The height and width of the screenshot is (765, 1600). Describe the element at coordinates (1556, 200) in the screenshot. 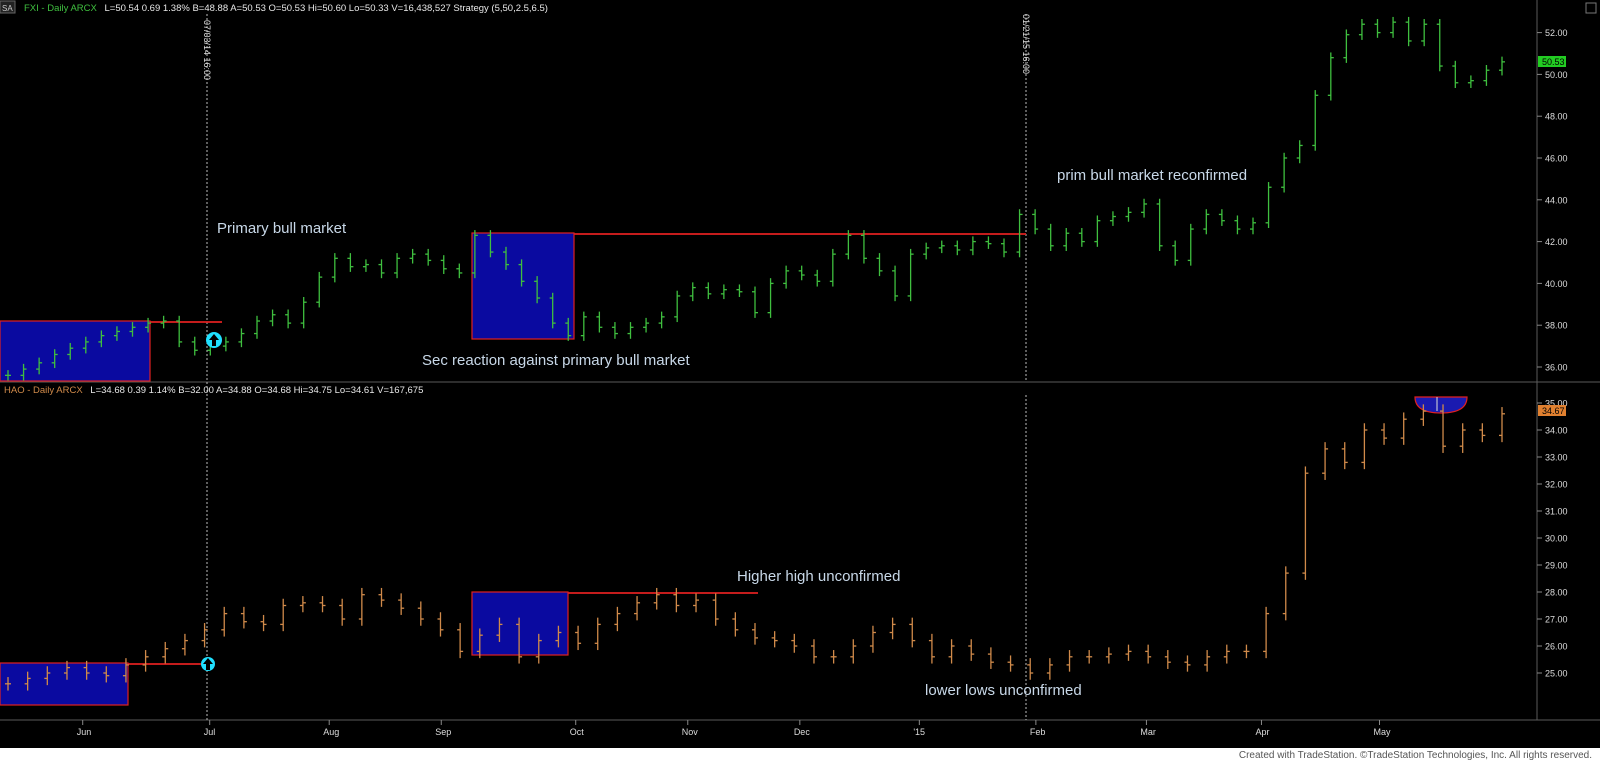

I see `fxi-ytick-label: 44.00` at that location.